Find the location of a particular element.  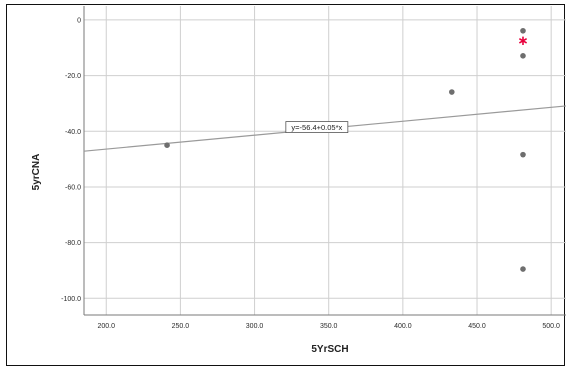

x-tick-label: 300.0 is located at coordinates (255, 326).